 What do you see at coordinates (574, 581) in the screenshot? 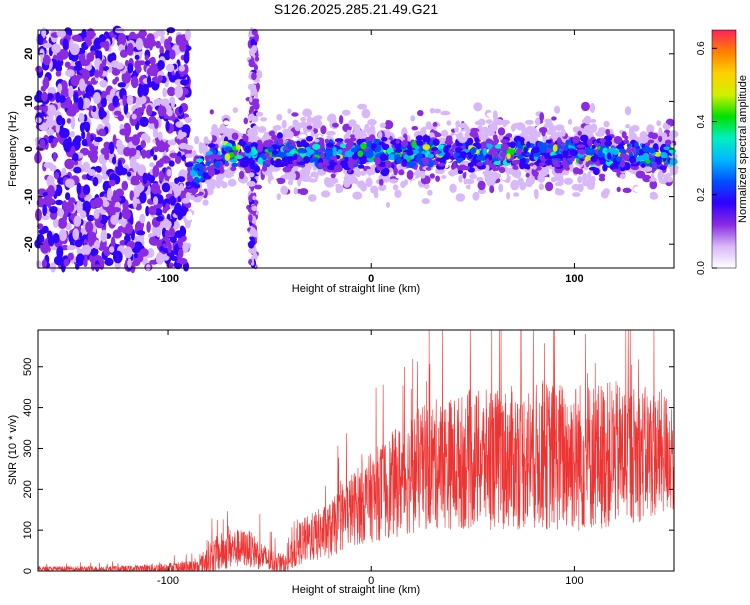
I see `snr-x-tick-label: 100` at bounding box center [574, 581].